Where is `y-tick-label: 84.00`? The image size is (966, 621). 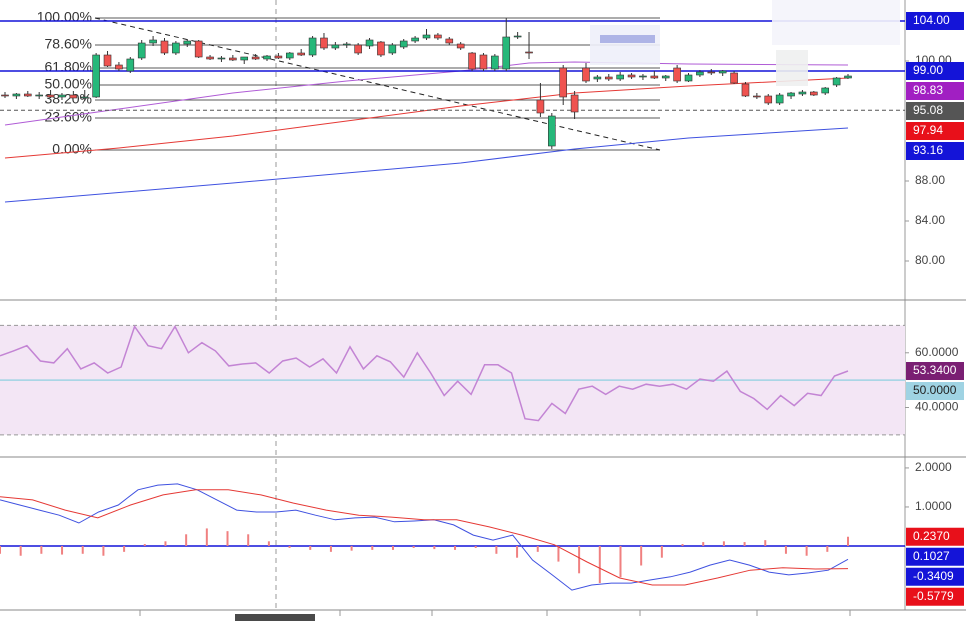
y-tick-label: 84.00 is located at coordinates (930, 220).